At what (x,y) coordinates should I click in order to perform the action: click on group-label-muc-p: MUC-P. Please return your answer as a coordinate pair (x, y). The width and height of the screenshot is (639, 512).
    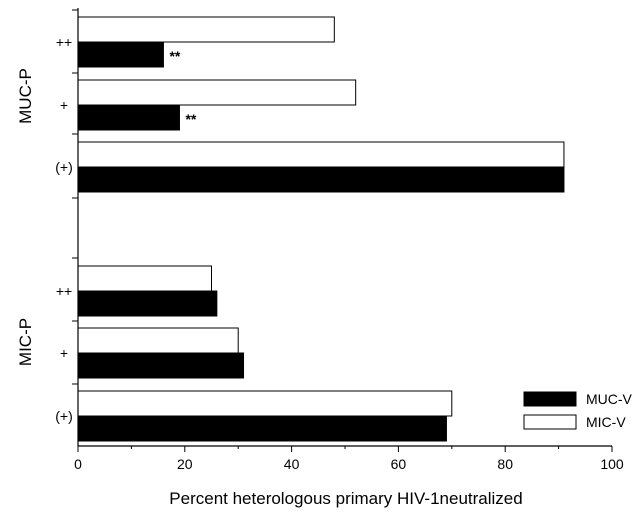
    Looking at the image, I should click on (25, 96).